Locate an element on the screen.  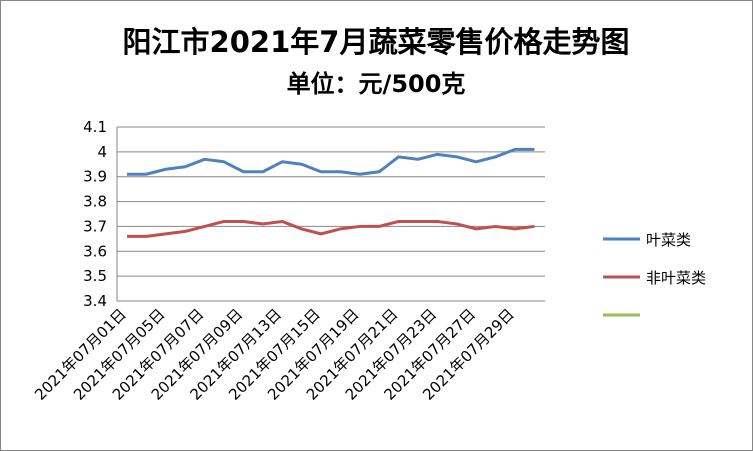
y-tick-label: 3.8 is located at coordinates (95, 202).